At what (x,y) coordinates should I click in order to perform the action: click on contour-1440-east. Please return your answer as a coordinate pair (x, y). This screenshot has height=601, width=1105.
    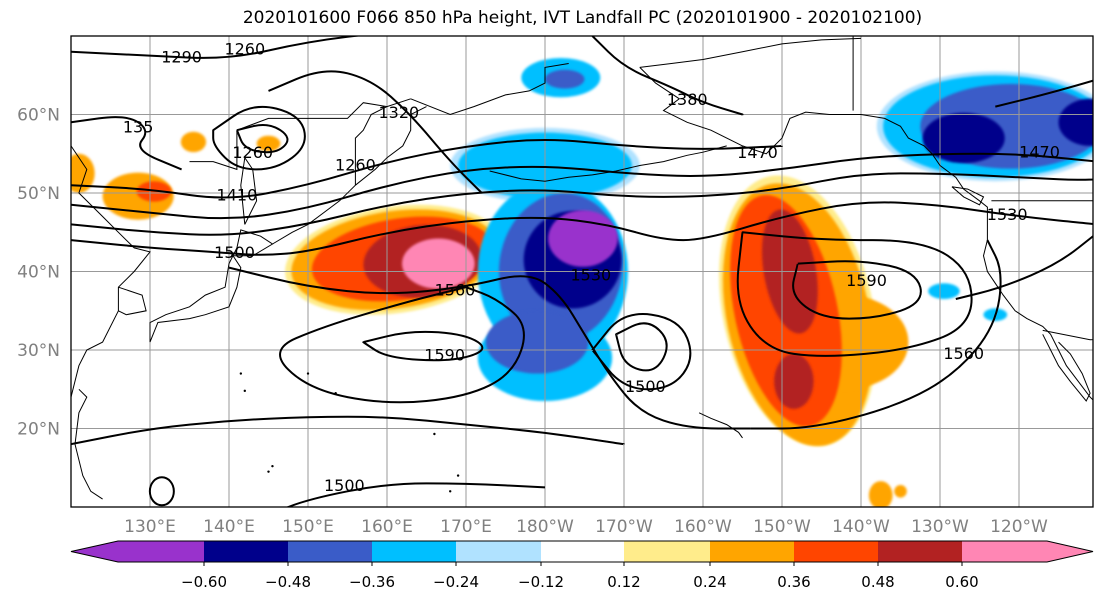
    Looking at the image, I should click on (1044, 93).